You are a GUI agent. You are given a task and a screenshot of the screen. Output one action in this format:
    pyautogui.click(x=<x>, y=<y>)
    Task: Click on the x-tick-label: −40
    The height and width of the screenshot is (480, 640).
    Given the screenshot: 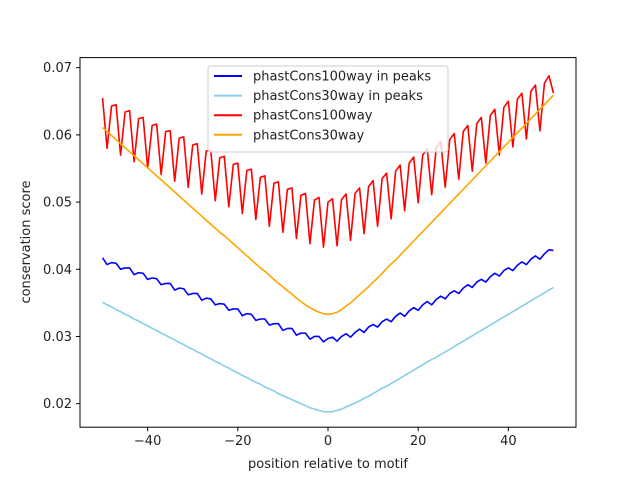 What is the action you would take?
    pyautogui.click(x=147, y=441)
    